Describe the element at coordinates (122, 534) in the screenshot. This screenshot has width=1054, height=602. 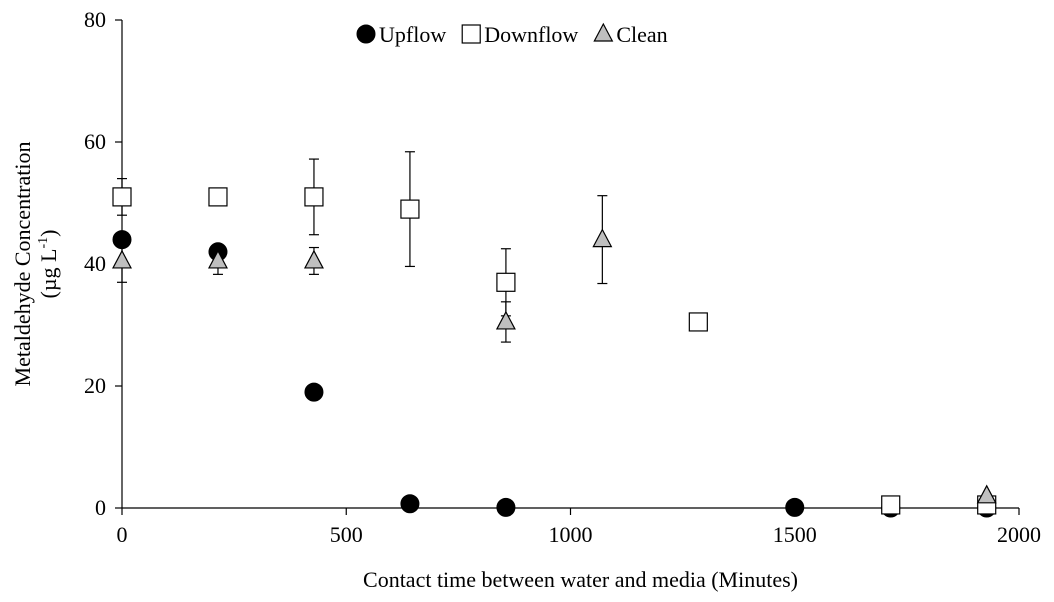
I see `x-tick-label: 0` at that location.